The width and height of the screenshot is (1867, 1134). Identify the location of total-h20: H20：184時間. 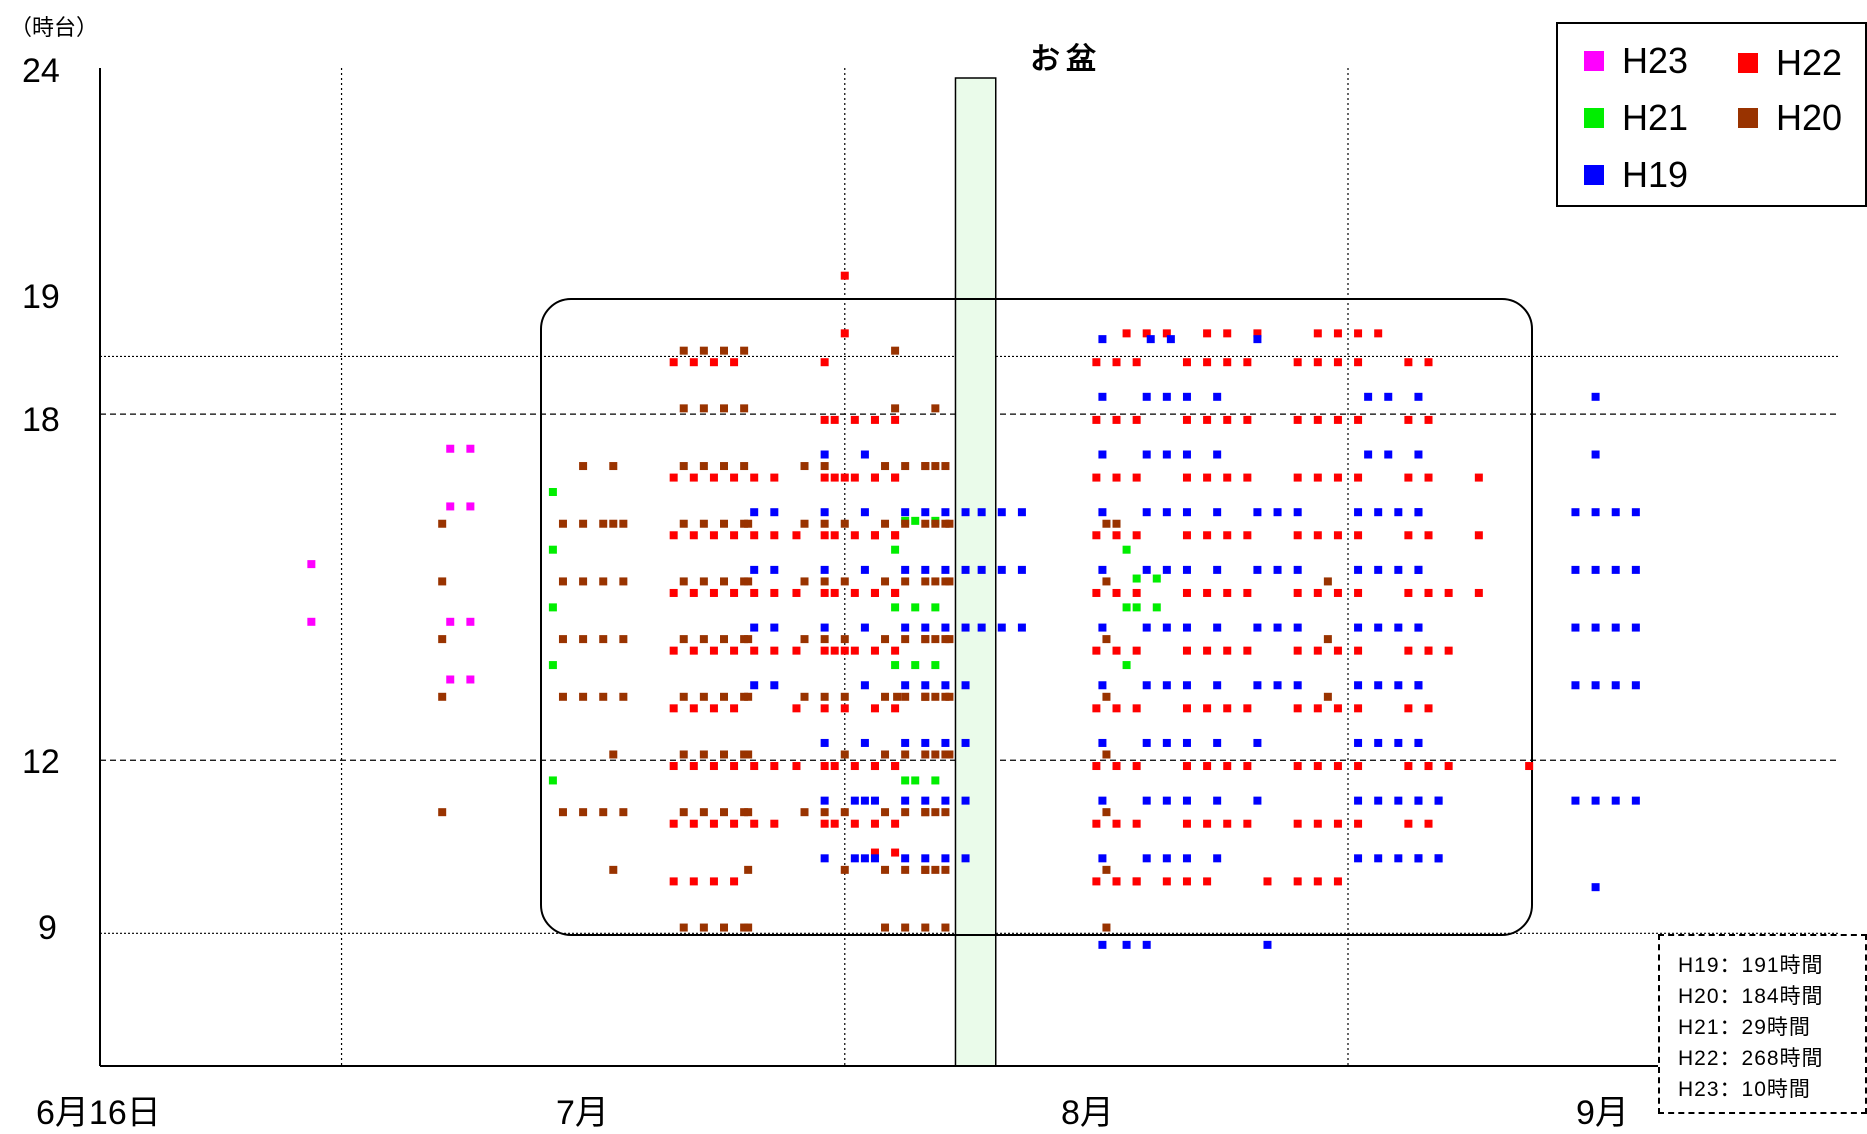
(1751, 996).